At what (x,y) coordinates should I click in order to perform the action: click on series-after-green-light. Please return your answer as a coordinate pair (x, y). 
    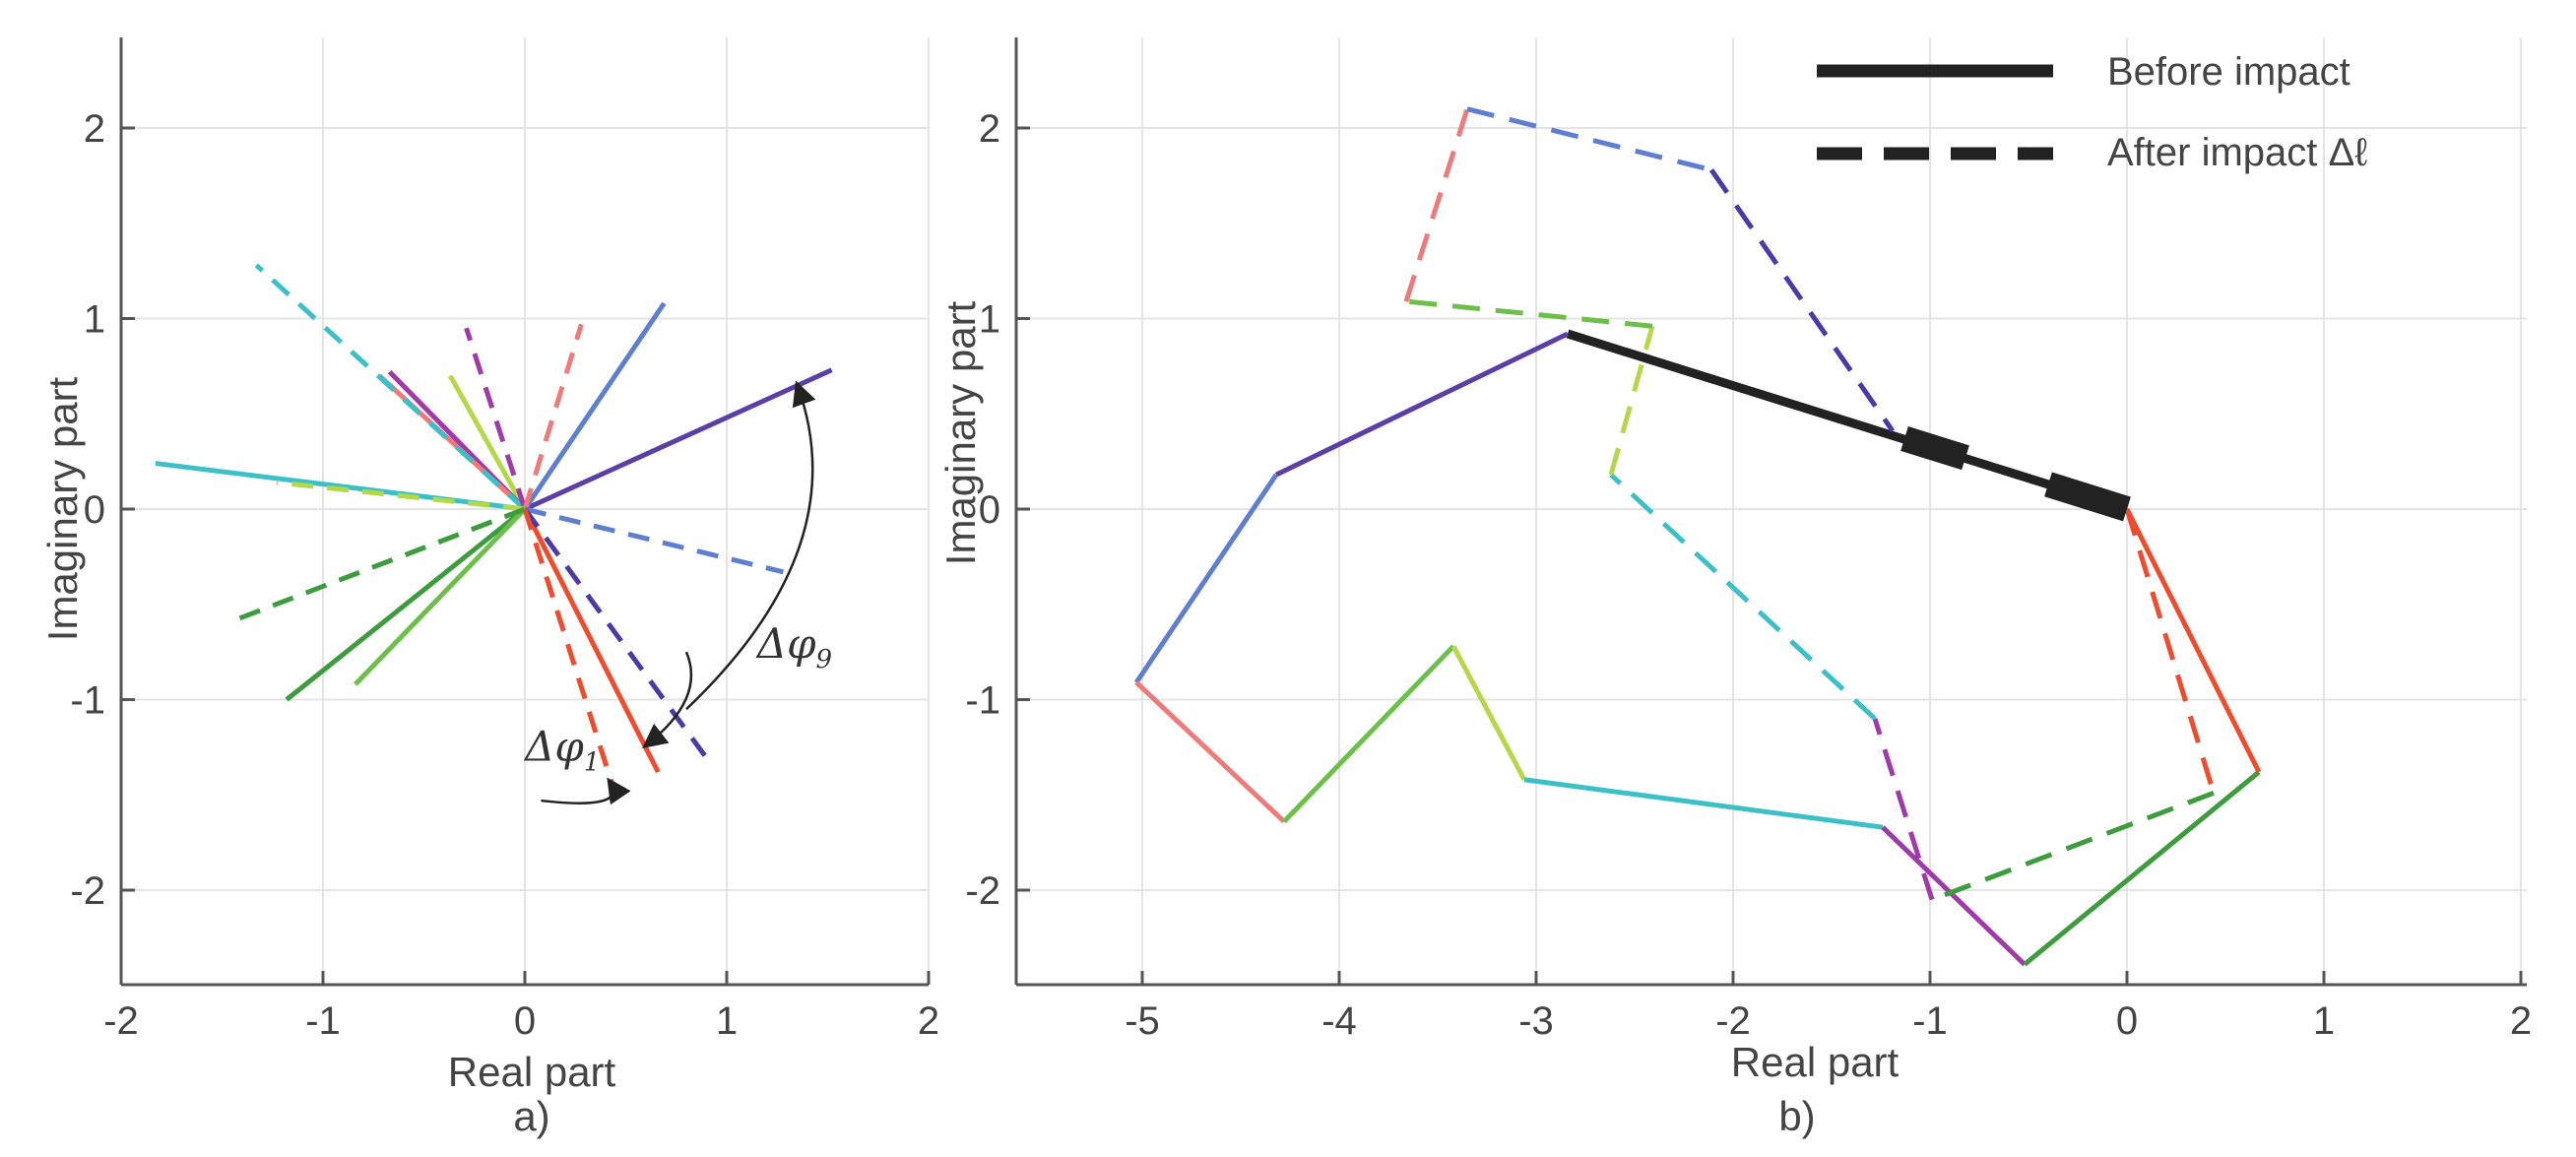
    Looking at the image, I should click on (1529, 313).